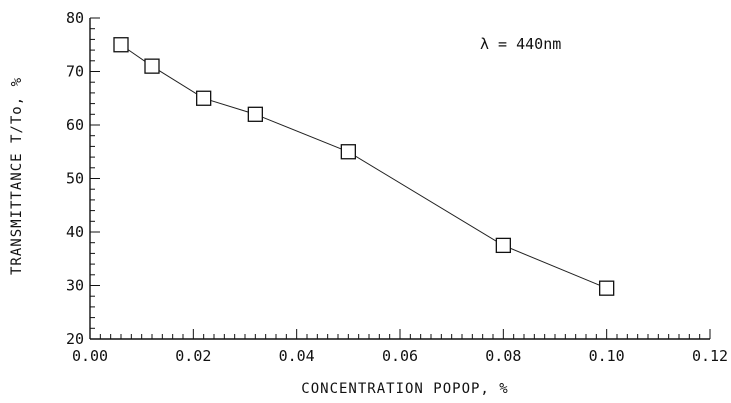 The image size is (731, 403). Describe the element at coordinates (75, 18) in the screenshot. I see `y-tick-label: 80` at that location.